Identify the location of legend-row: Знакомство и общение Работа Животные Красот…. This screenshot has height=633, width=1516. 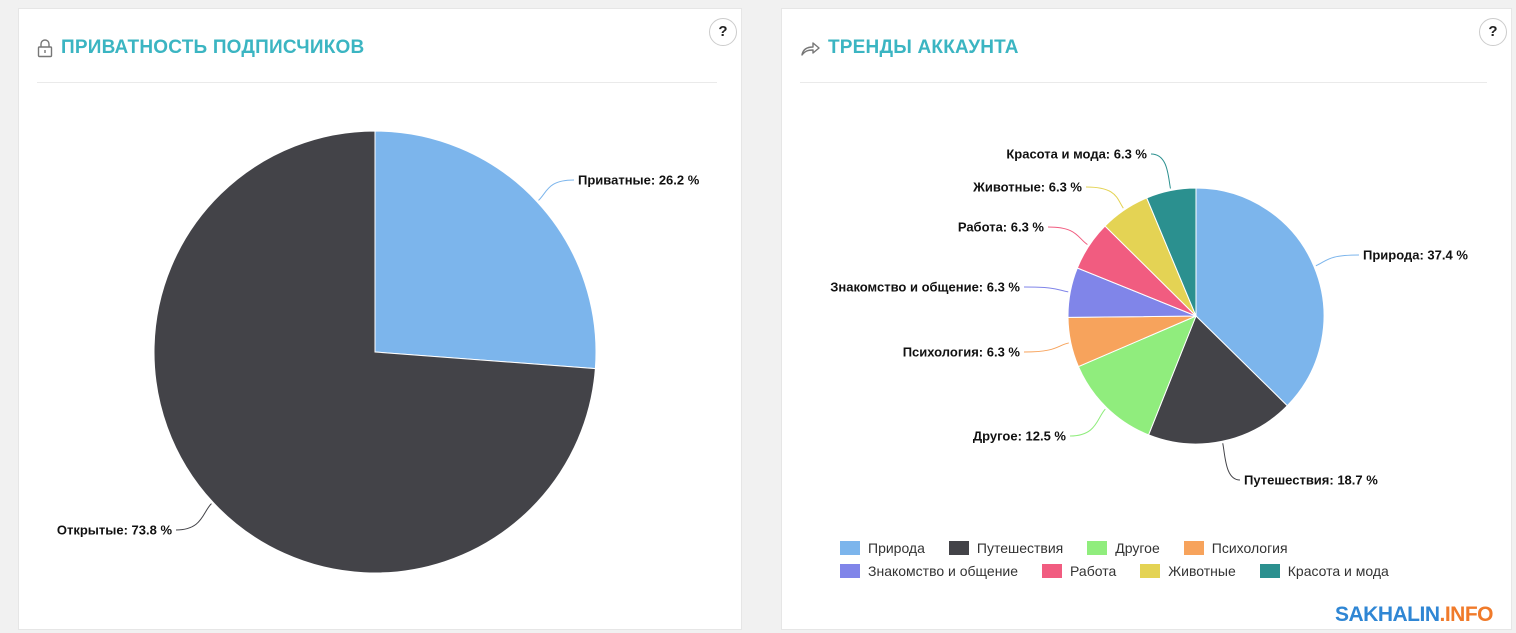
(1170, 570).